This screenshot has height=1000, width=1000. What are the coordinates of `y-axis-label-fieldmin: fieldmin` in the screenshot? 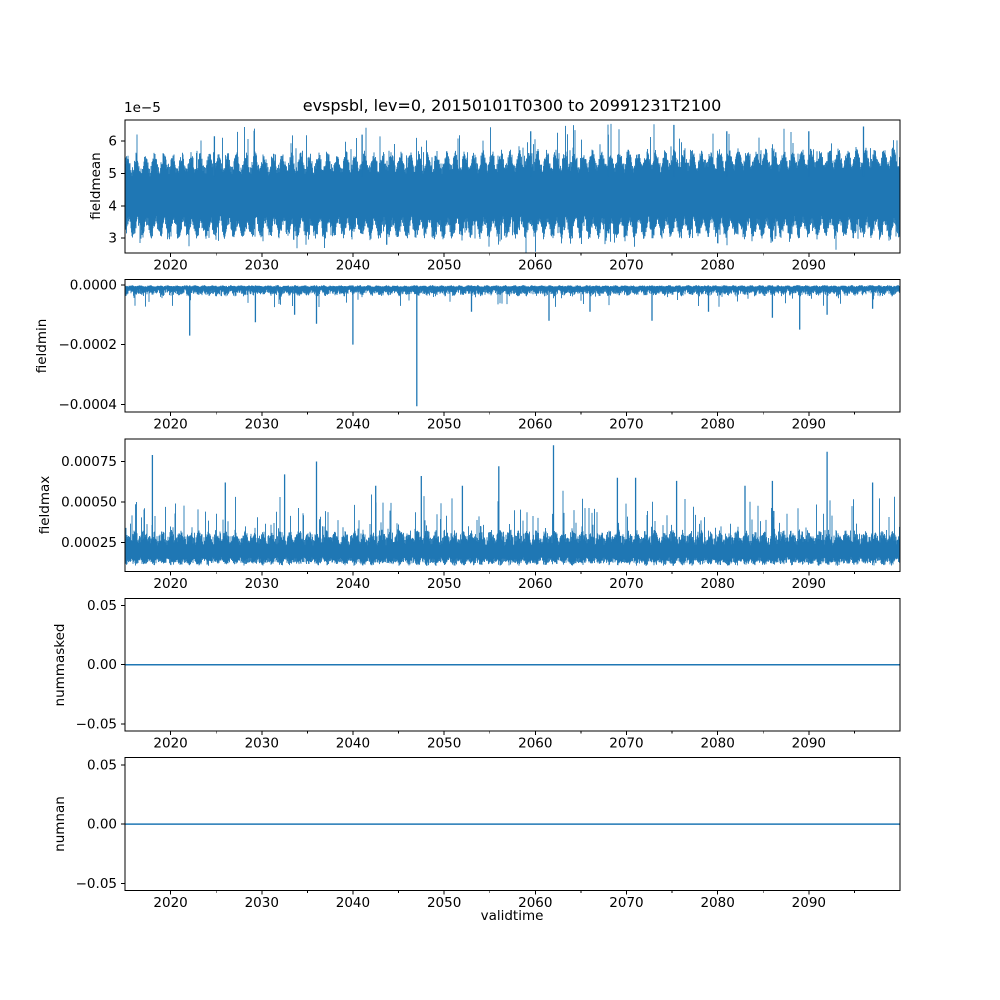 It's located at (42, 346).